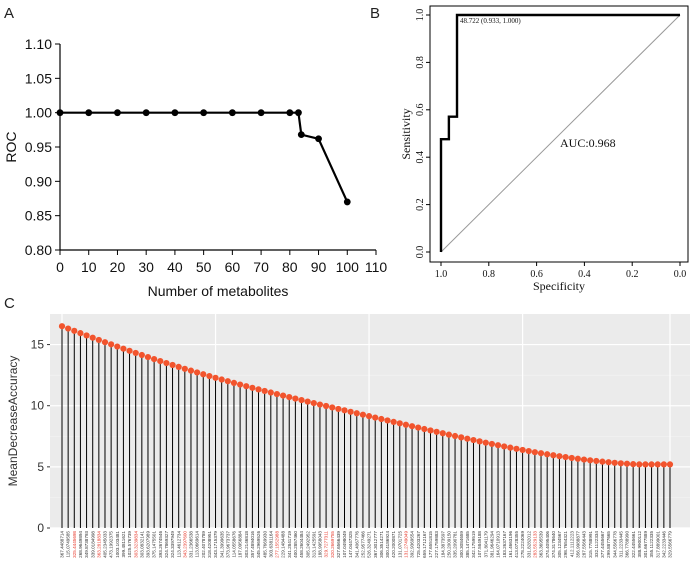 This screenshot has height=570, width=700. What do you see at coordinates (375, 544) in the screenshot?
I see `panel-c-x-label: 367.3012777` at bounding box center [375, 544].